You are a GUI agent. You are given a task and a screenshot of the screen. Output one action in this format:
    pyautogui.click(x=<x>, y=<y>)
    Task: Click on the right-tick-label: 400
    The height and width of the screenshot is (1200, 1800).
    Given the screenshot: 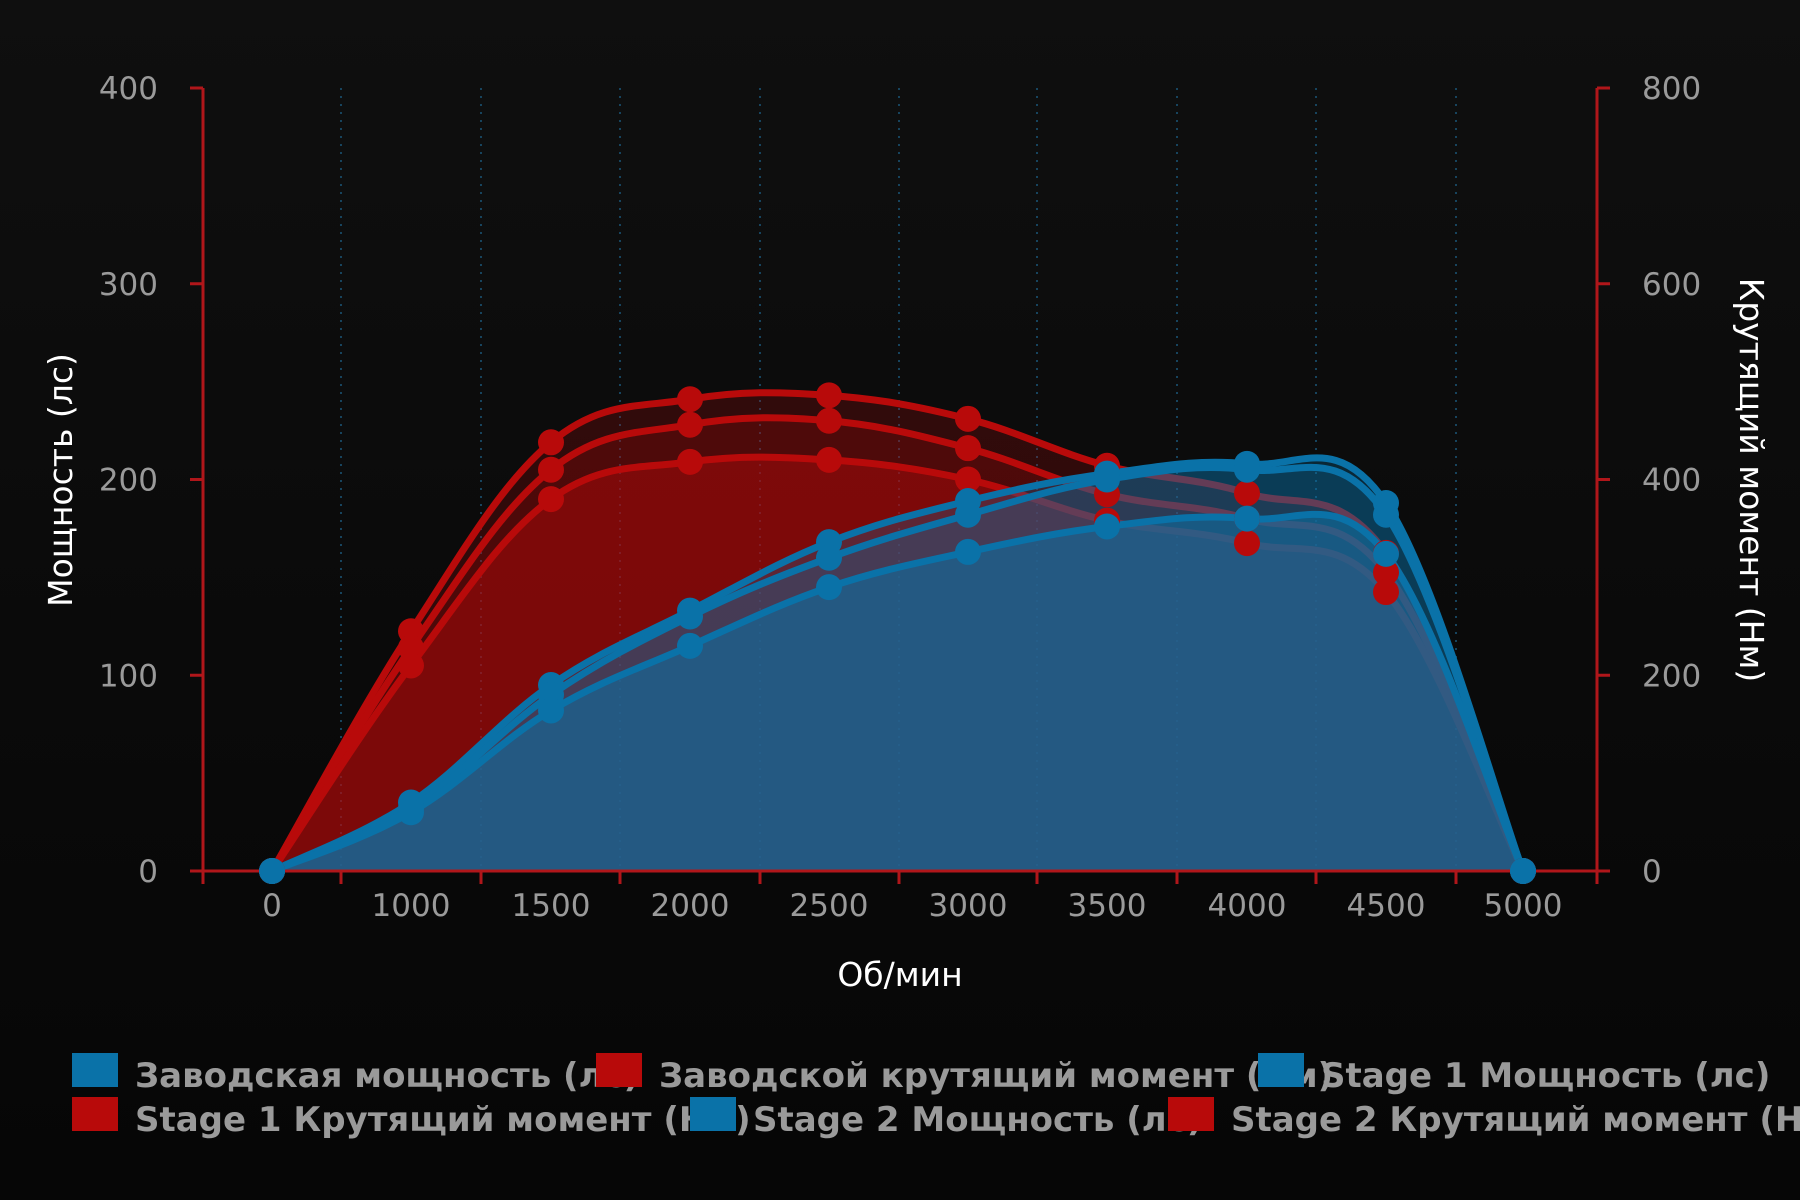 What is the action you would take?
    pyautogui.click(x=1671, y=481)
    